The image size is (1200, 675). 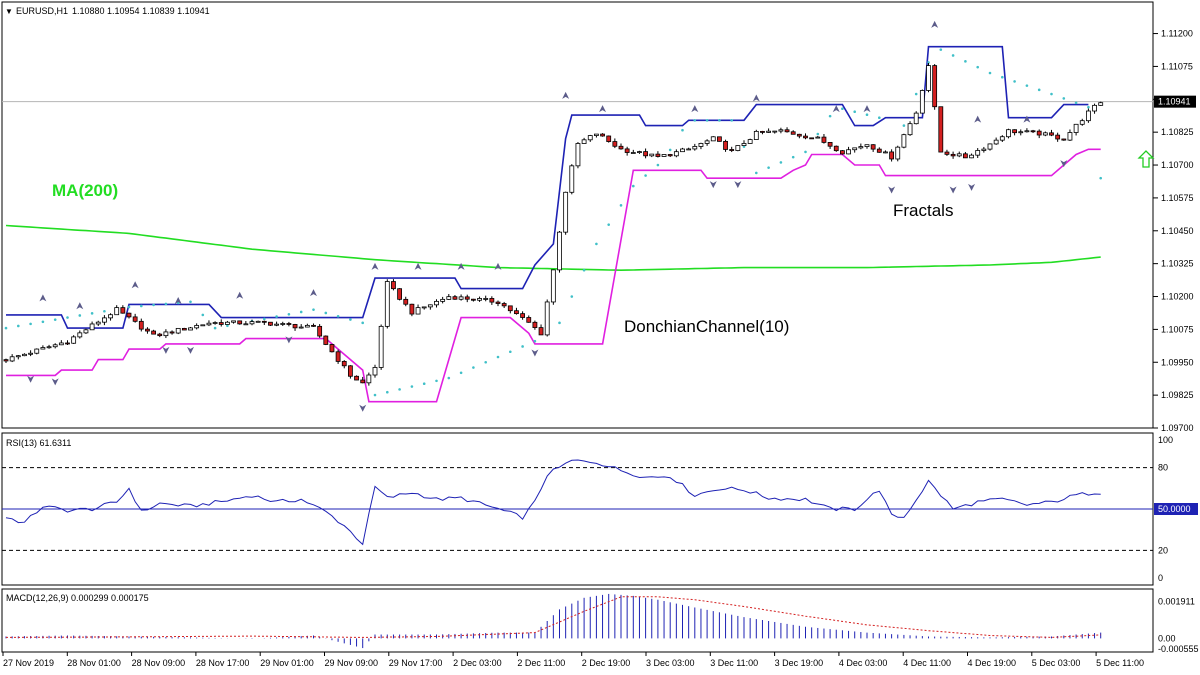 I want to click on price-tick-label: 1.10200, so click(x=1177, y=297).